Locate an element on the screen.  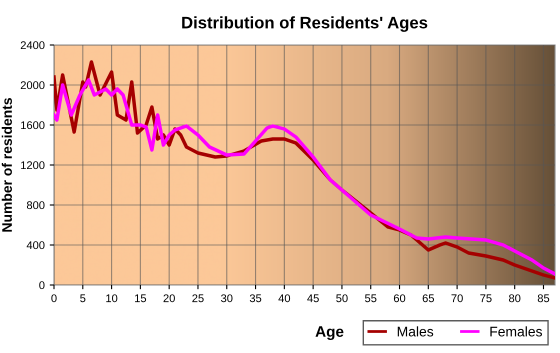
x-tick-label: 0 is located at coordinates (54, 298).